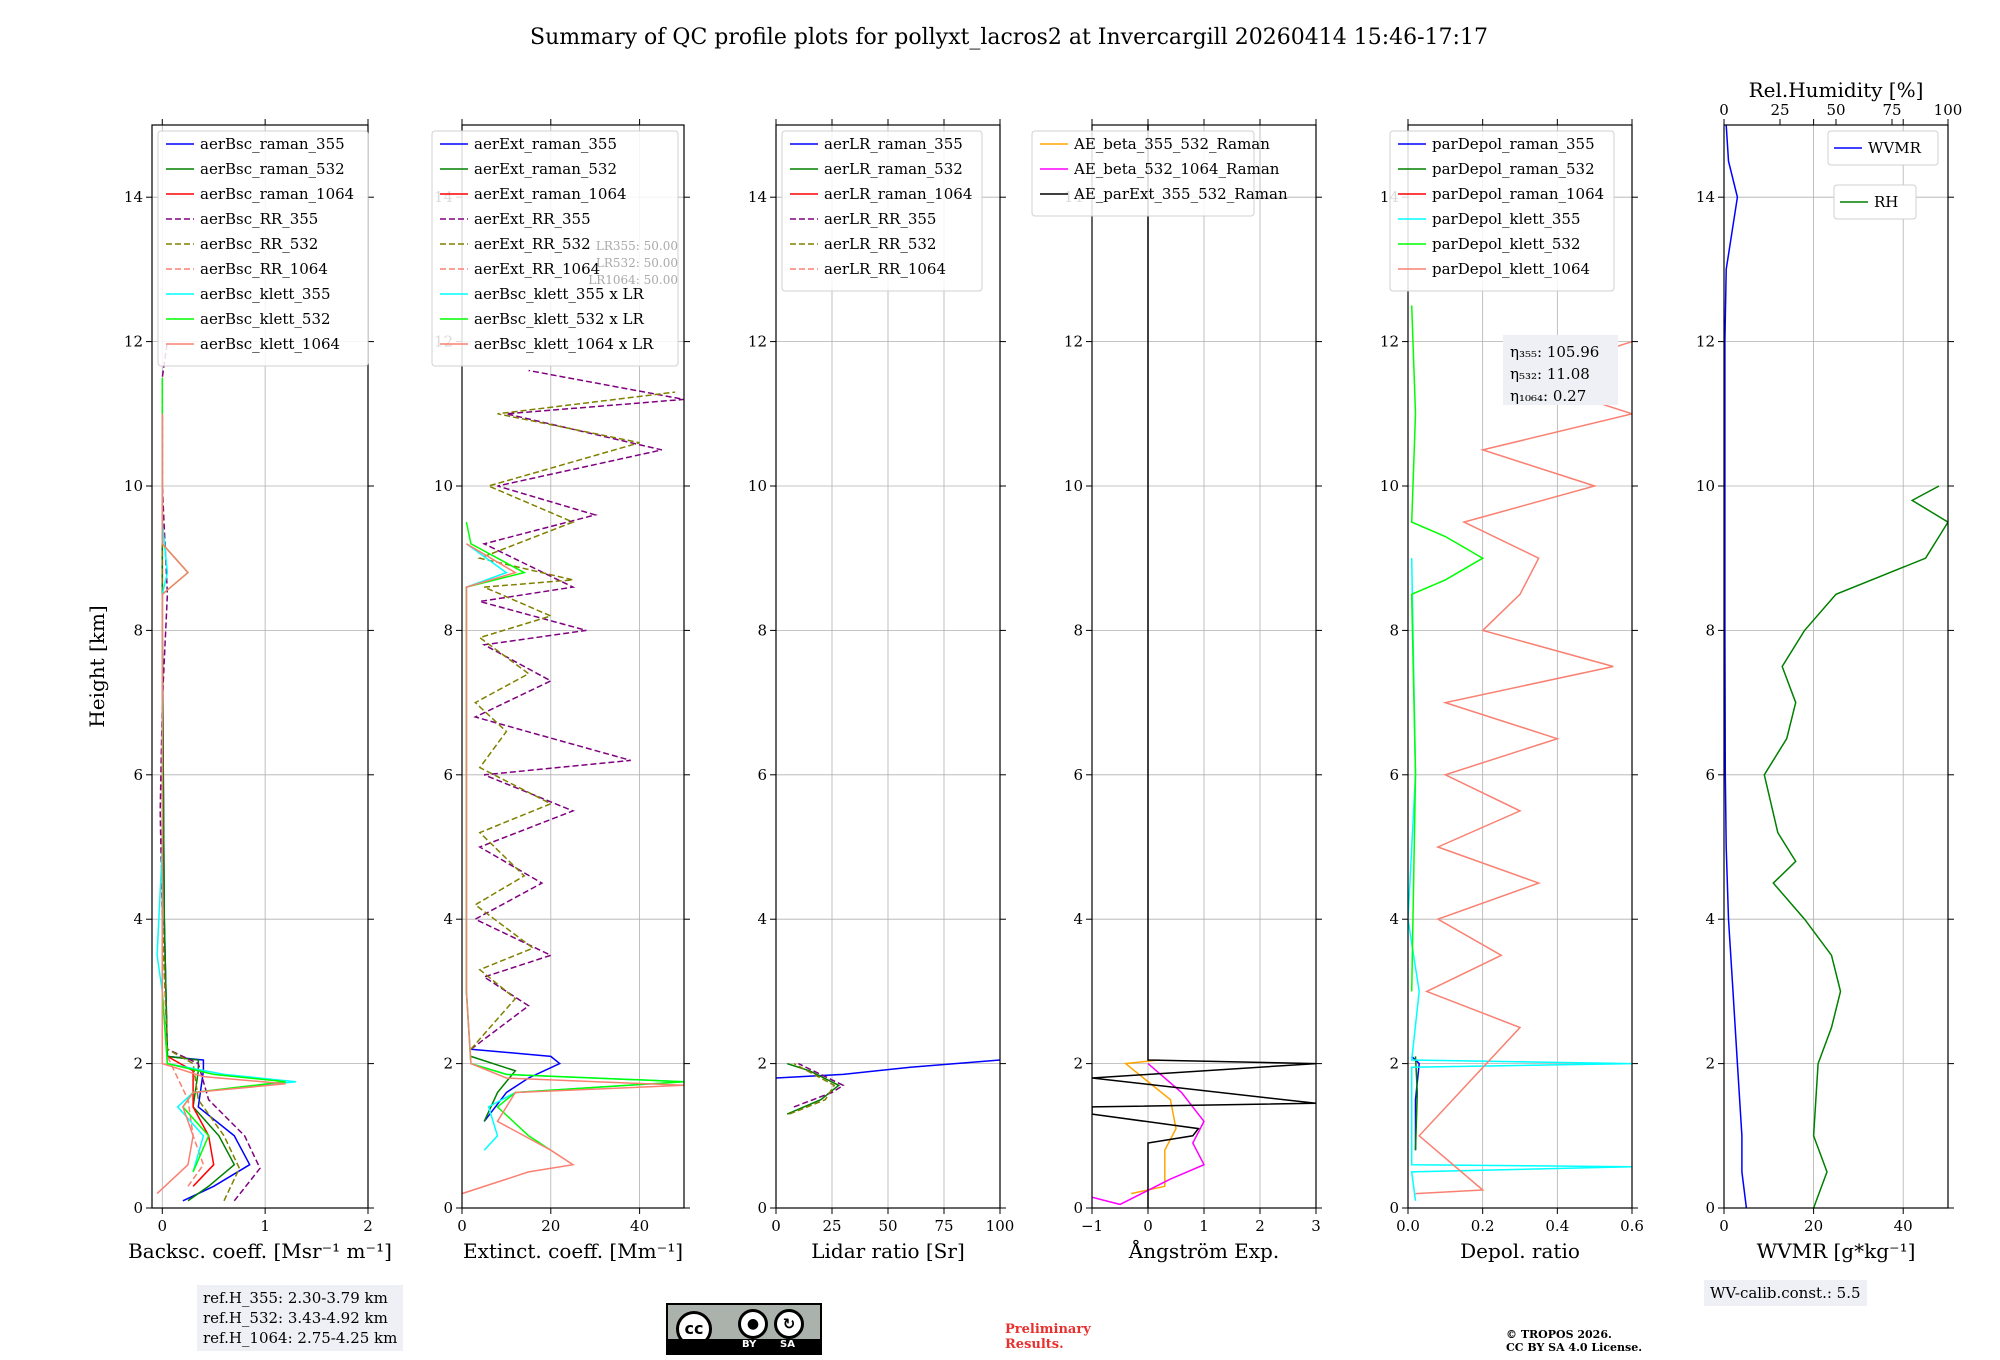 This screenshot has height=1360, width=2000. Describe the element at coordinates (1785, 1293) in the screenshot. I see `wv-calib-const: WV-calib.const.: 5.5` at that location.